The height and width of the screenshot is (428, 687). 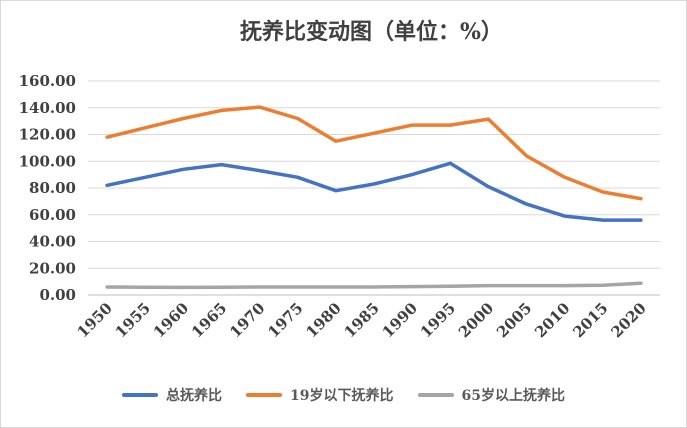 I want to click on legend-item: 总抚养比, so click(x=172, y=395).